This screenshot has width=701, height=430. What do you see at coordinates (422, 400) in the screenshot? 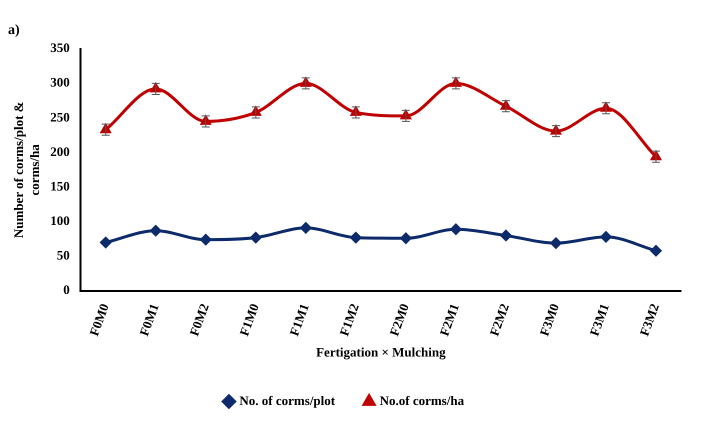
I see `legend-label: No.of corms/ha` at bounding box center [422, 400].